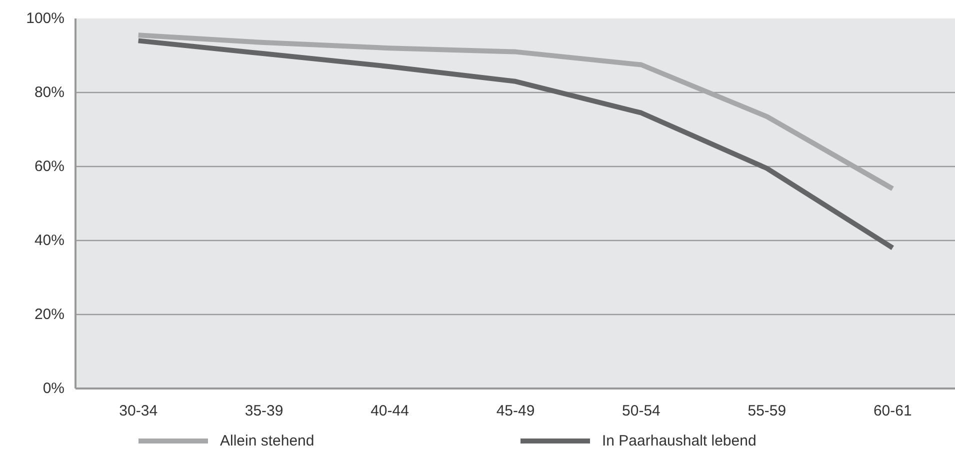  I want to click on legend-label: In Paarhaushalt lebend, so click(680, 440).